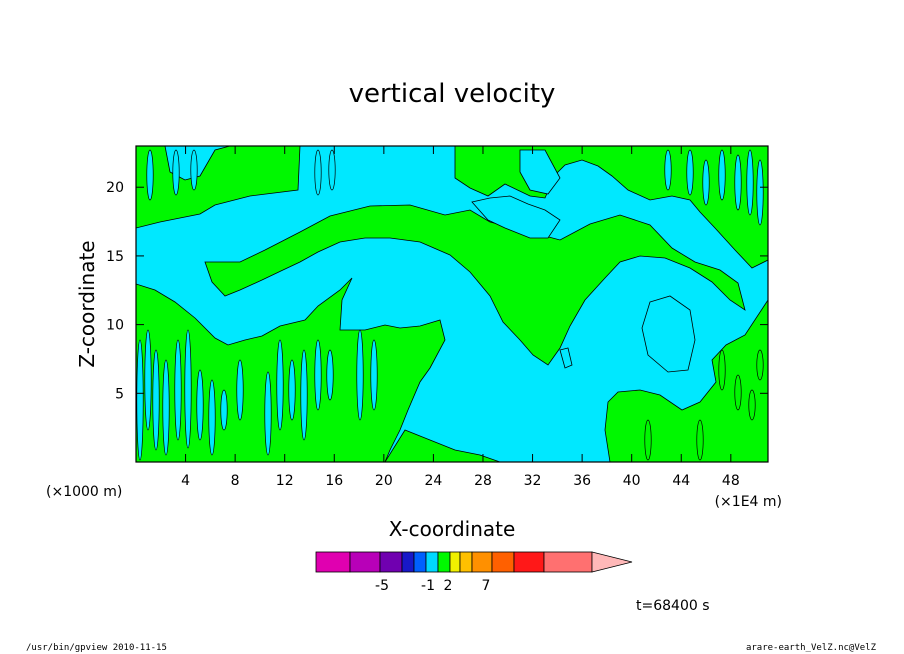  I want to click on x-tick-label: 40, so click(632, 481).